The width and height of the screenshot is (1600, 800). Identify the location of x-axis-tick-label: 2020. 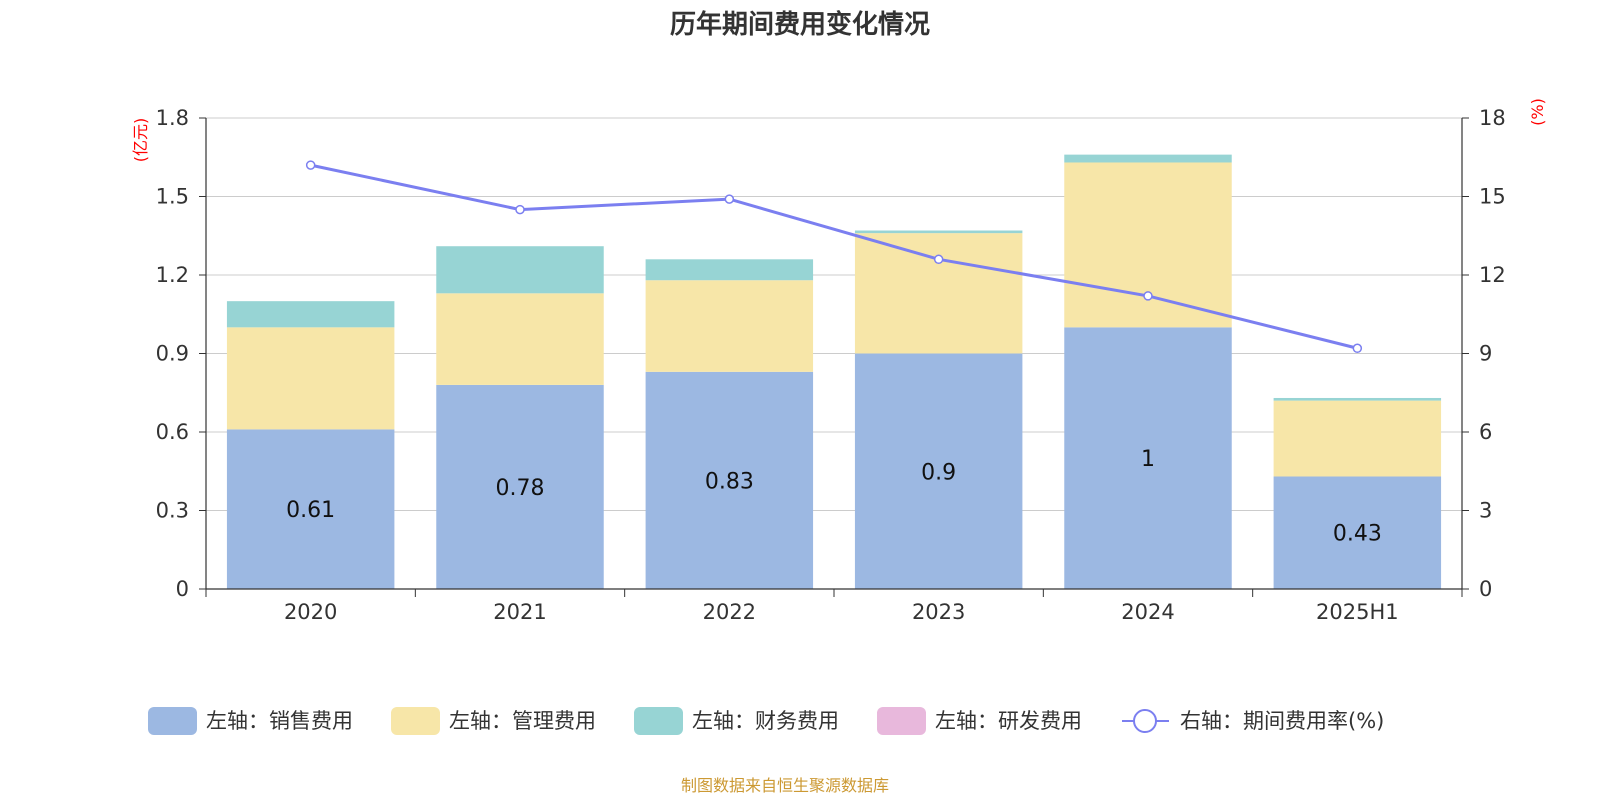
(310, 612).